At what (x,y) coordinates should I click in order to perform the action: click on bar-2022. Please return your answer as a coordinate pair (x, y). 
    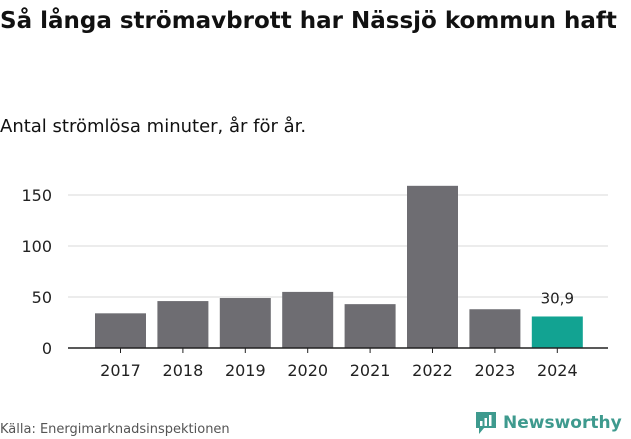
    Looking at the image, I should click on (432, 266).